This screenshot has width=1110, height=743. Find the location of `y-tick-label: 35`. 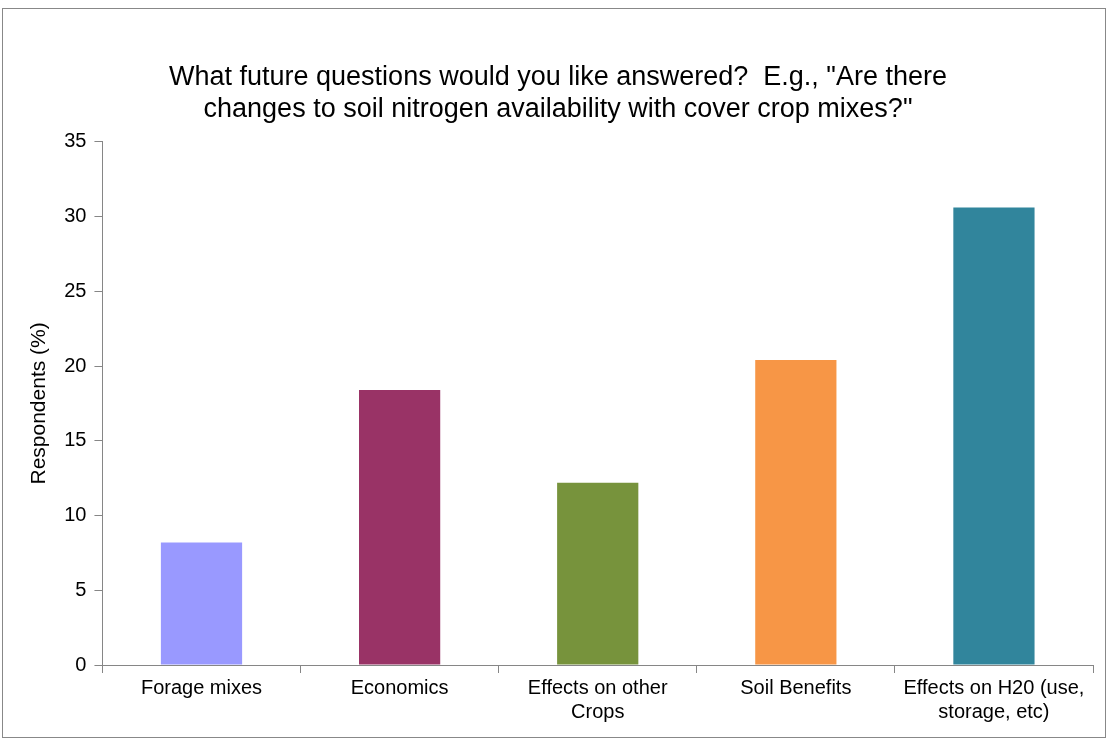

y-tick-label: 35 is located at coordinates (75, 140).